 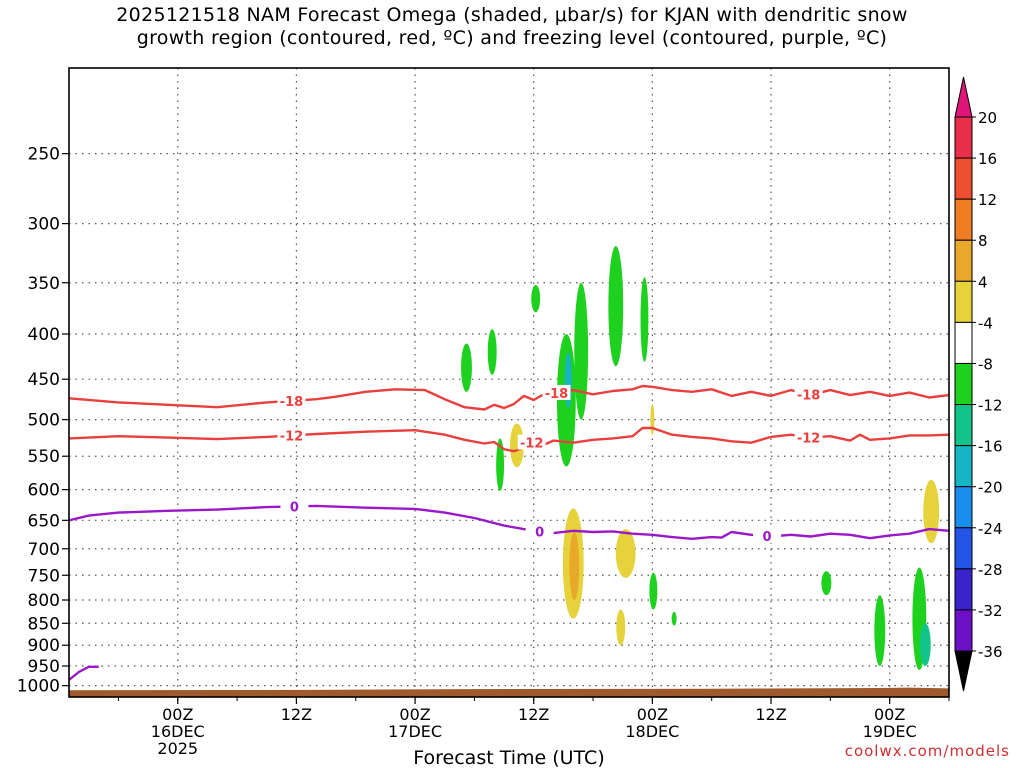 I want to click on y-tick-label: 750, so click(x=44, y=576).